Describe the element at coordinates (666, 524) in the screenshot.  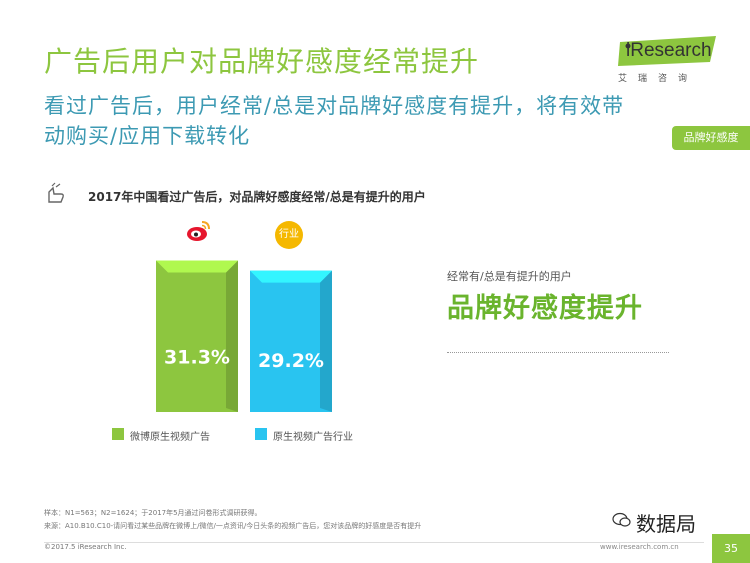
I see `watermark-text: 数据局` at that location.